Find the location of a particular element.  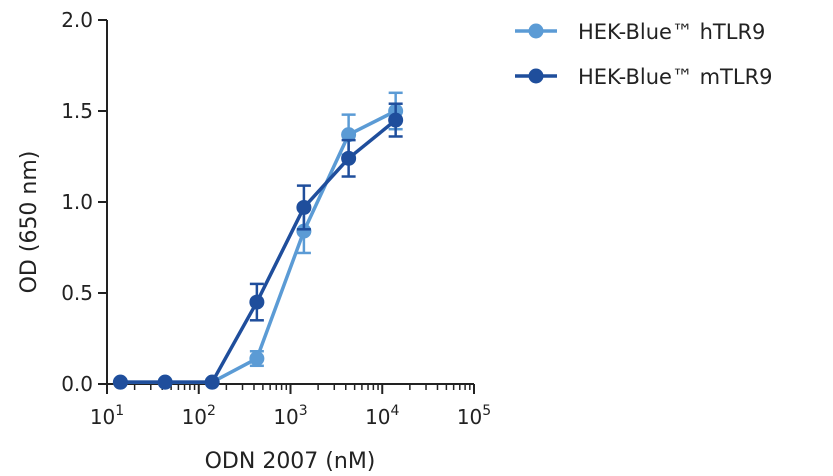

y-axis-ticks: 0.0 0.5 1.0 1.5 2.0 is located at coordinates (84, 202).